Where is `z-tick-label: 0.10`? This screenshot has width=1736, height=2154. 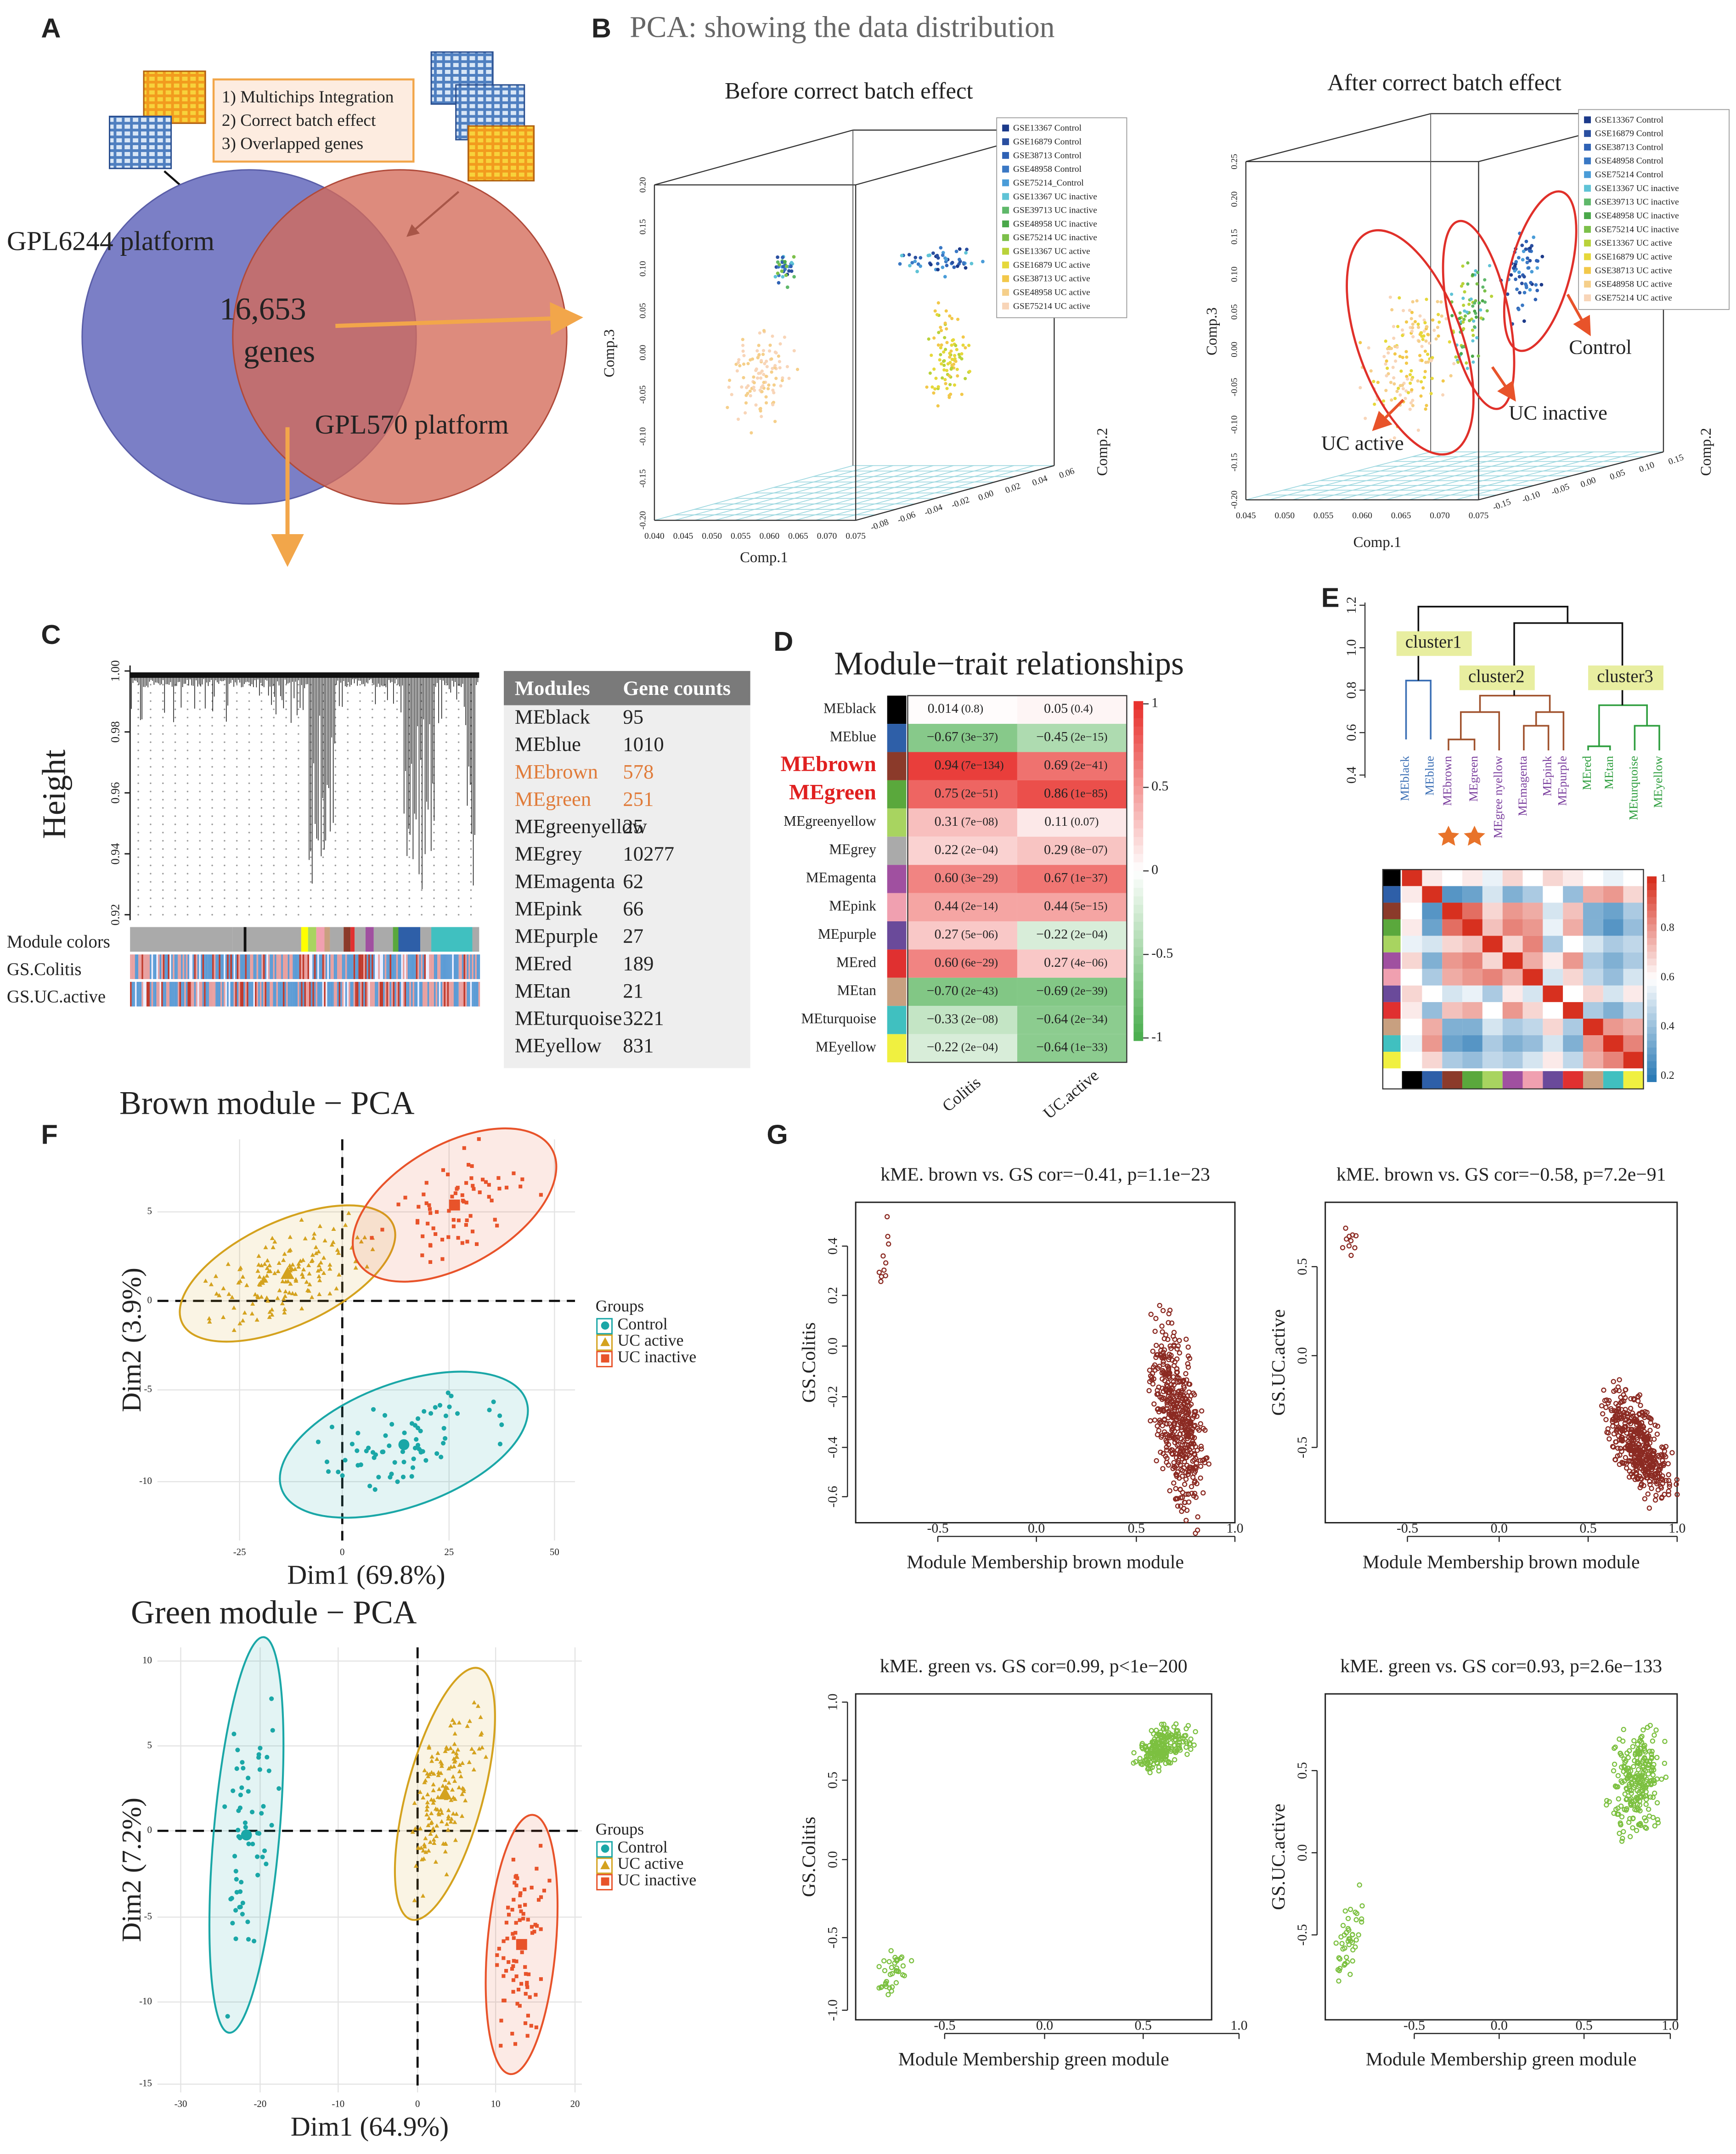 z-tick-label: 0.10 is located at coordinates (643, 268).